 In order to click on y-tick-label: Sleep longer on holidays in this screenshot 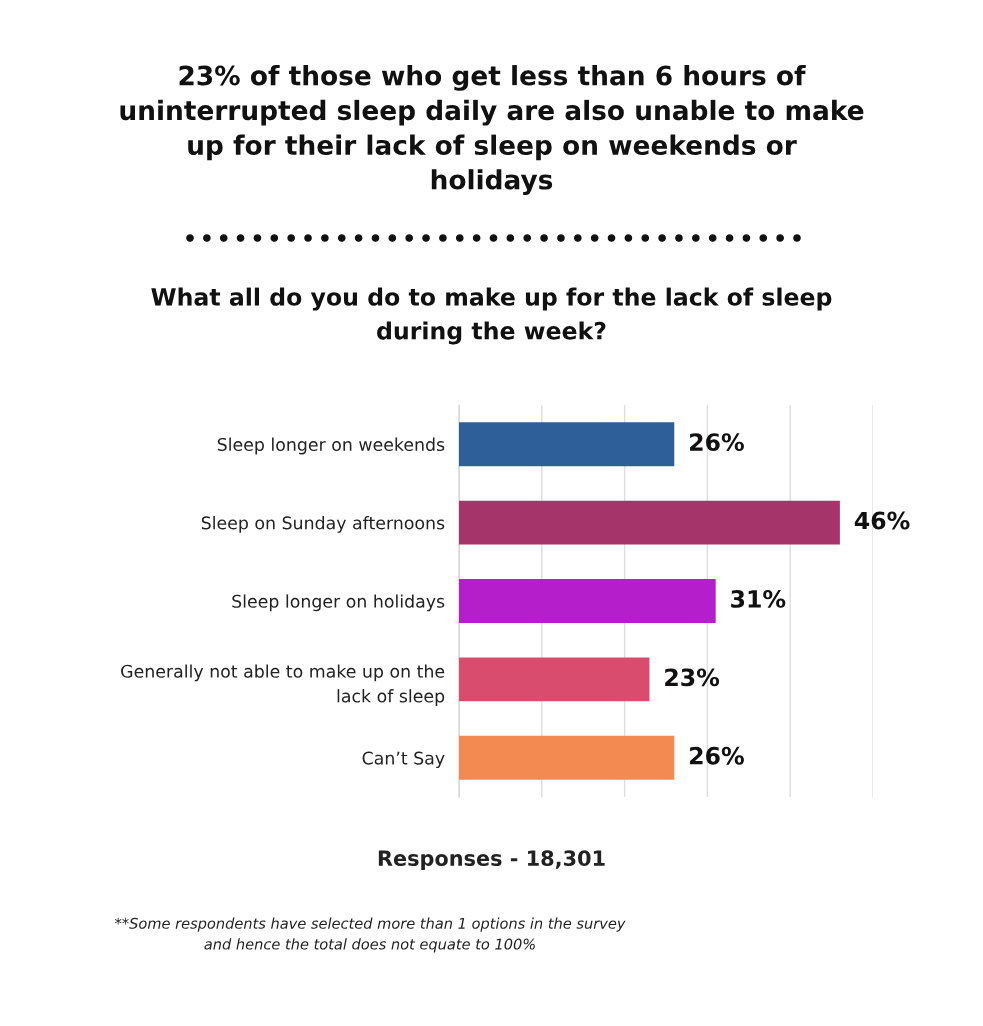, I will do `click(338, 603)`.